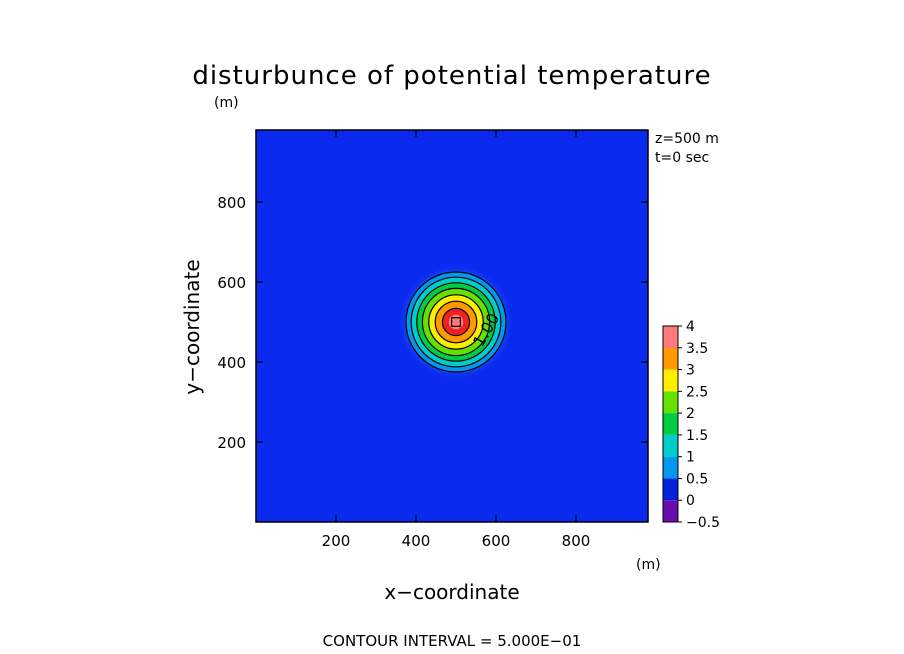 The image size is (904, 654). What do you see at coordinates (648, 565) in the screenshot?
I see `x-unit-label: (m)` at bounding box center [648, 565].